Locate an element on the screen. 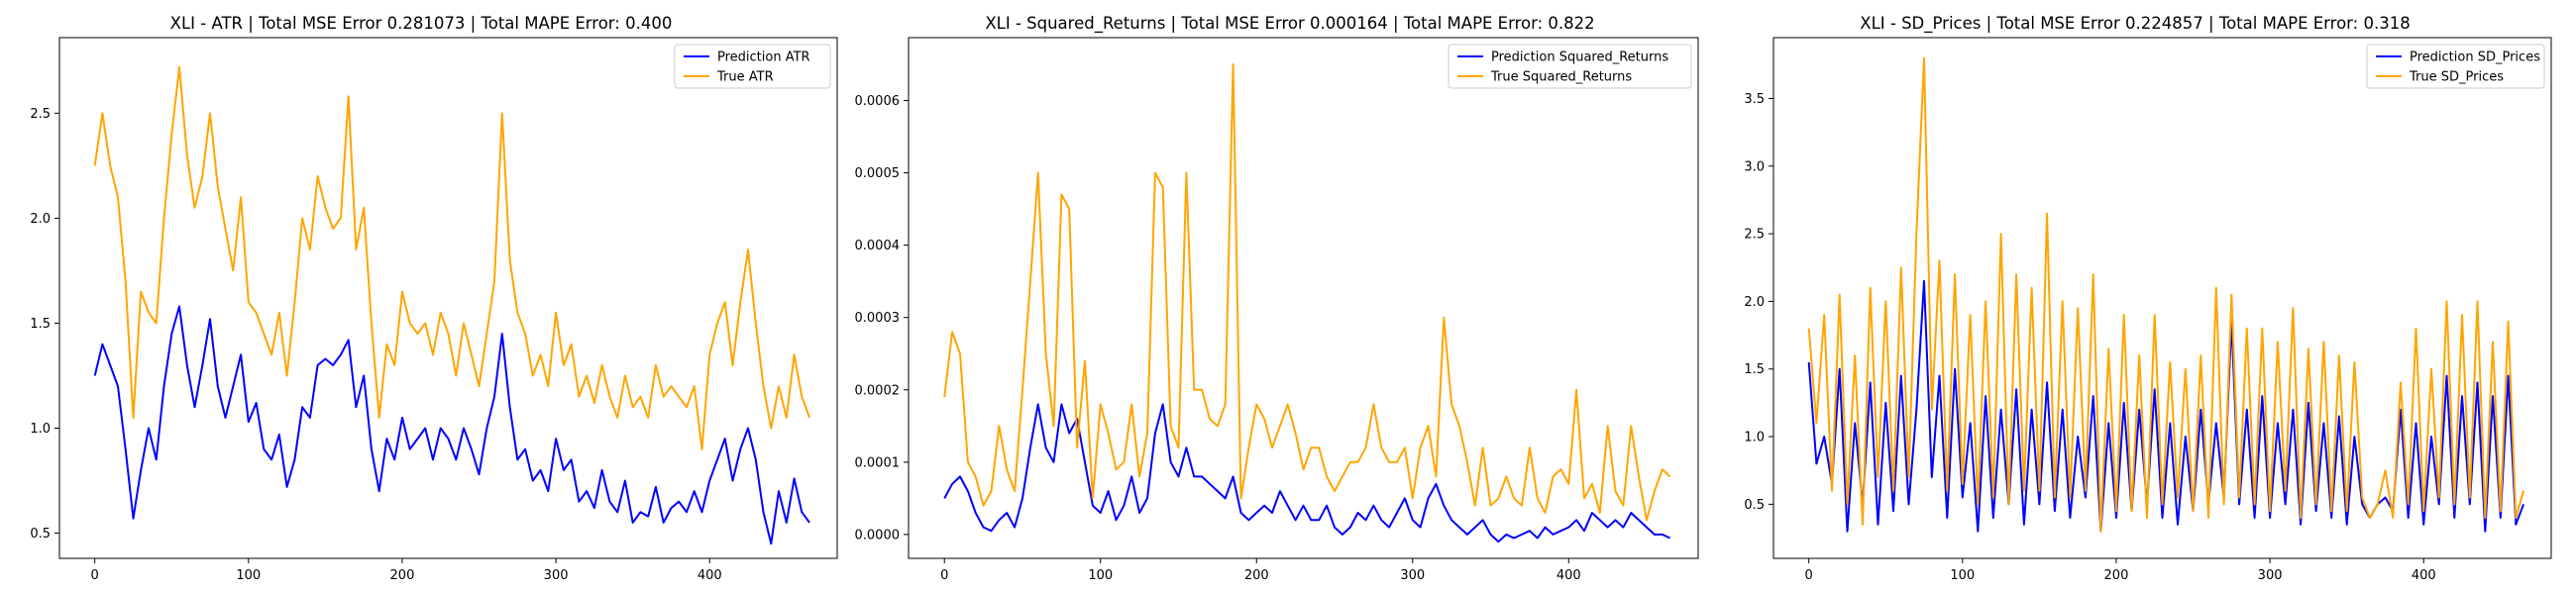  legend-label-true: True Squared_Returns is located at coordinates (1561, 78).